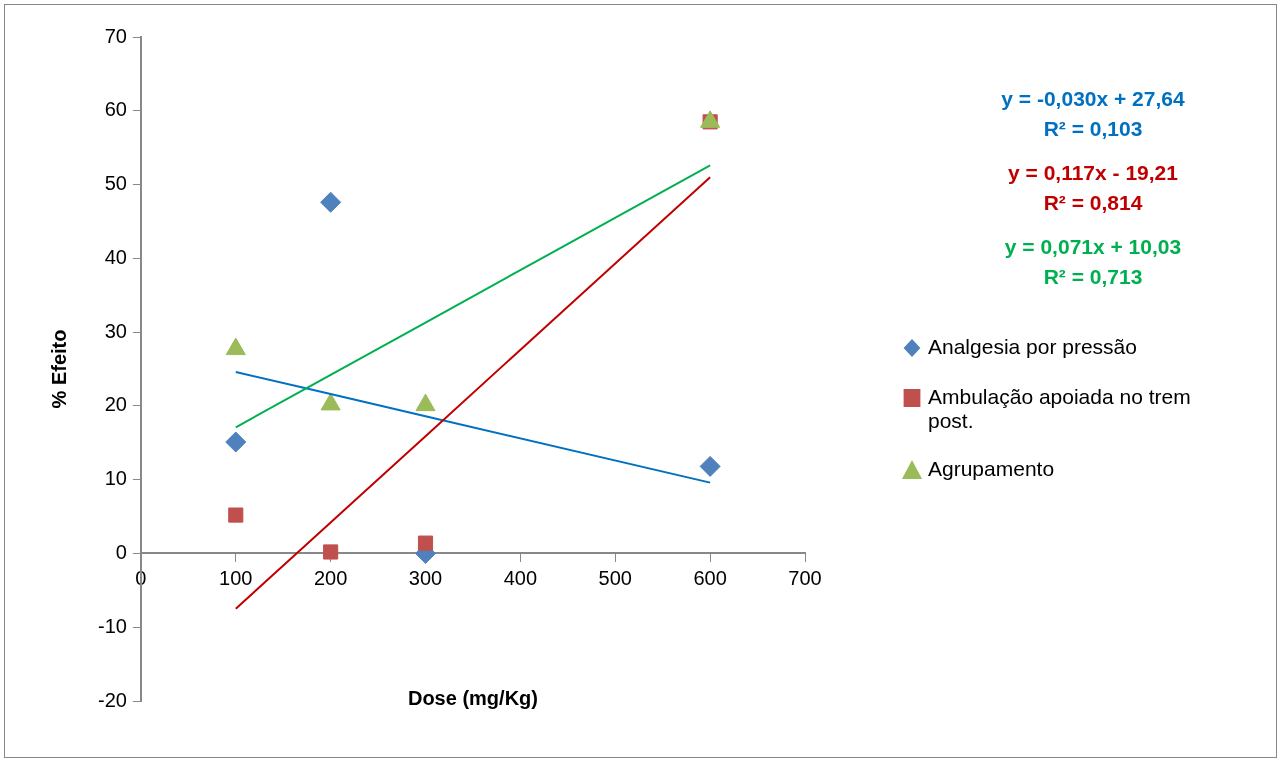  I want to click on y-tick-label: -10, so click(112, 625).